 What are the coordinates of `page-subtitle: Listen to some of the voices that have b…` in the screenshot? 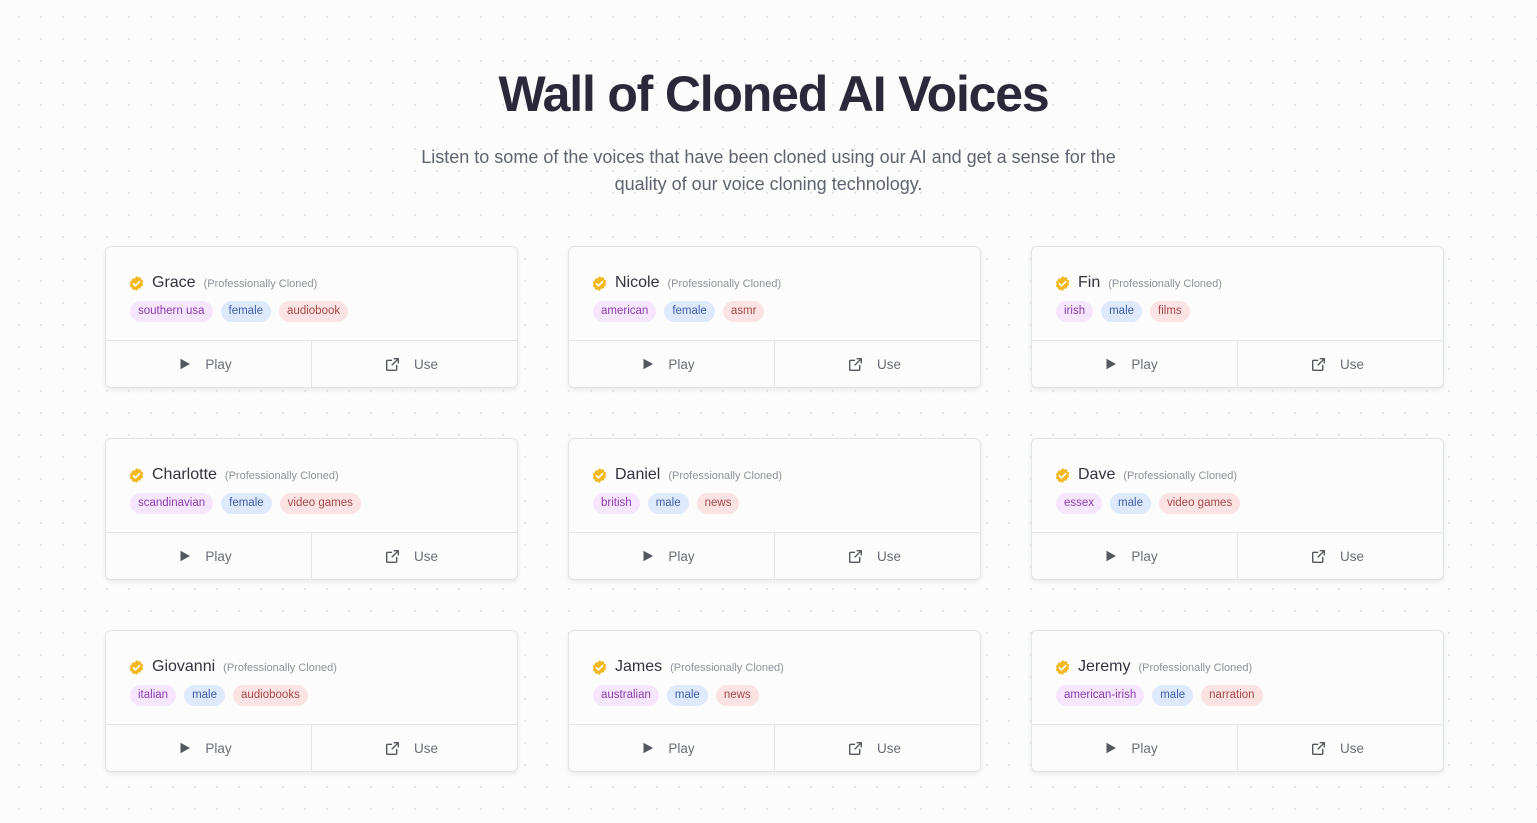 It's located at (768, 170).